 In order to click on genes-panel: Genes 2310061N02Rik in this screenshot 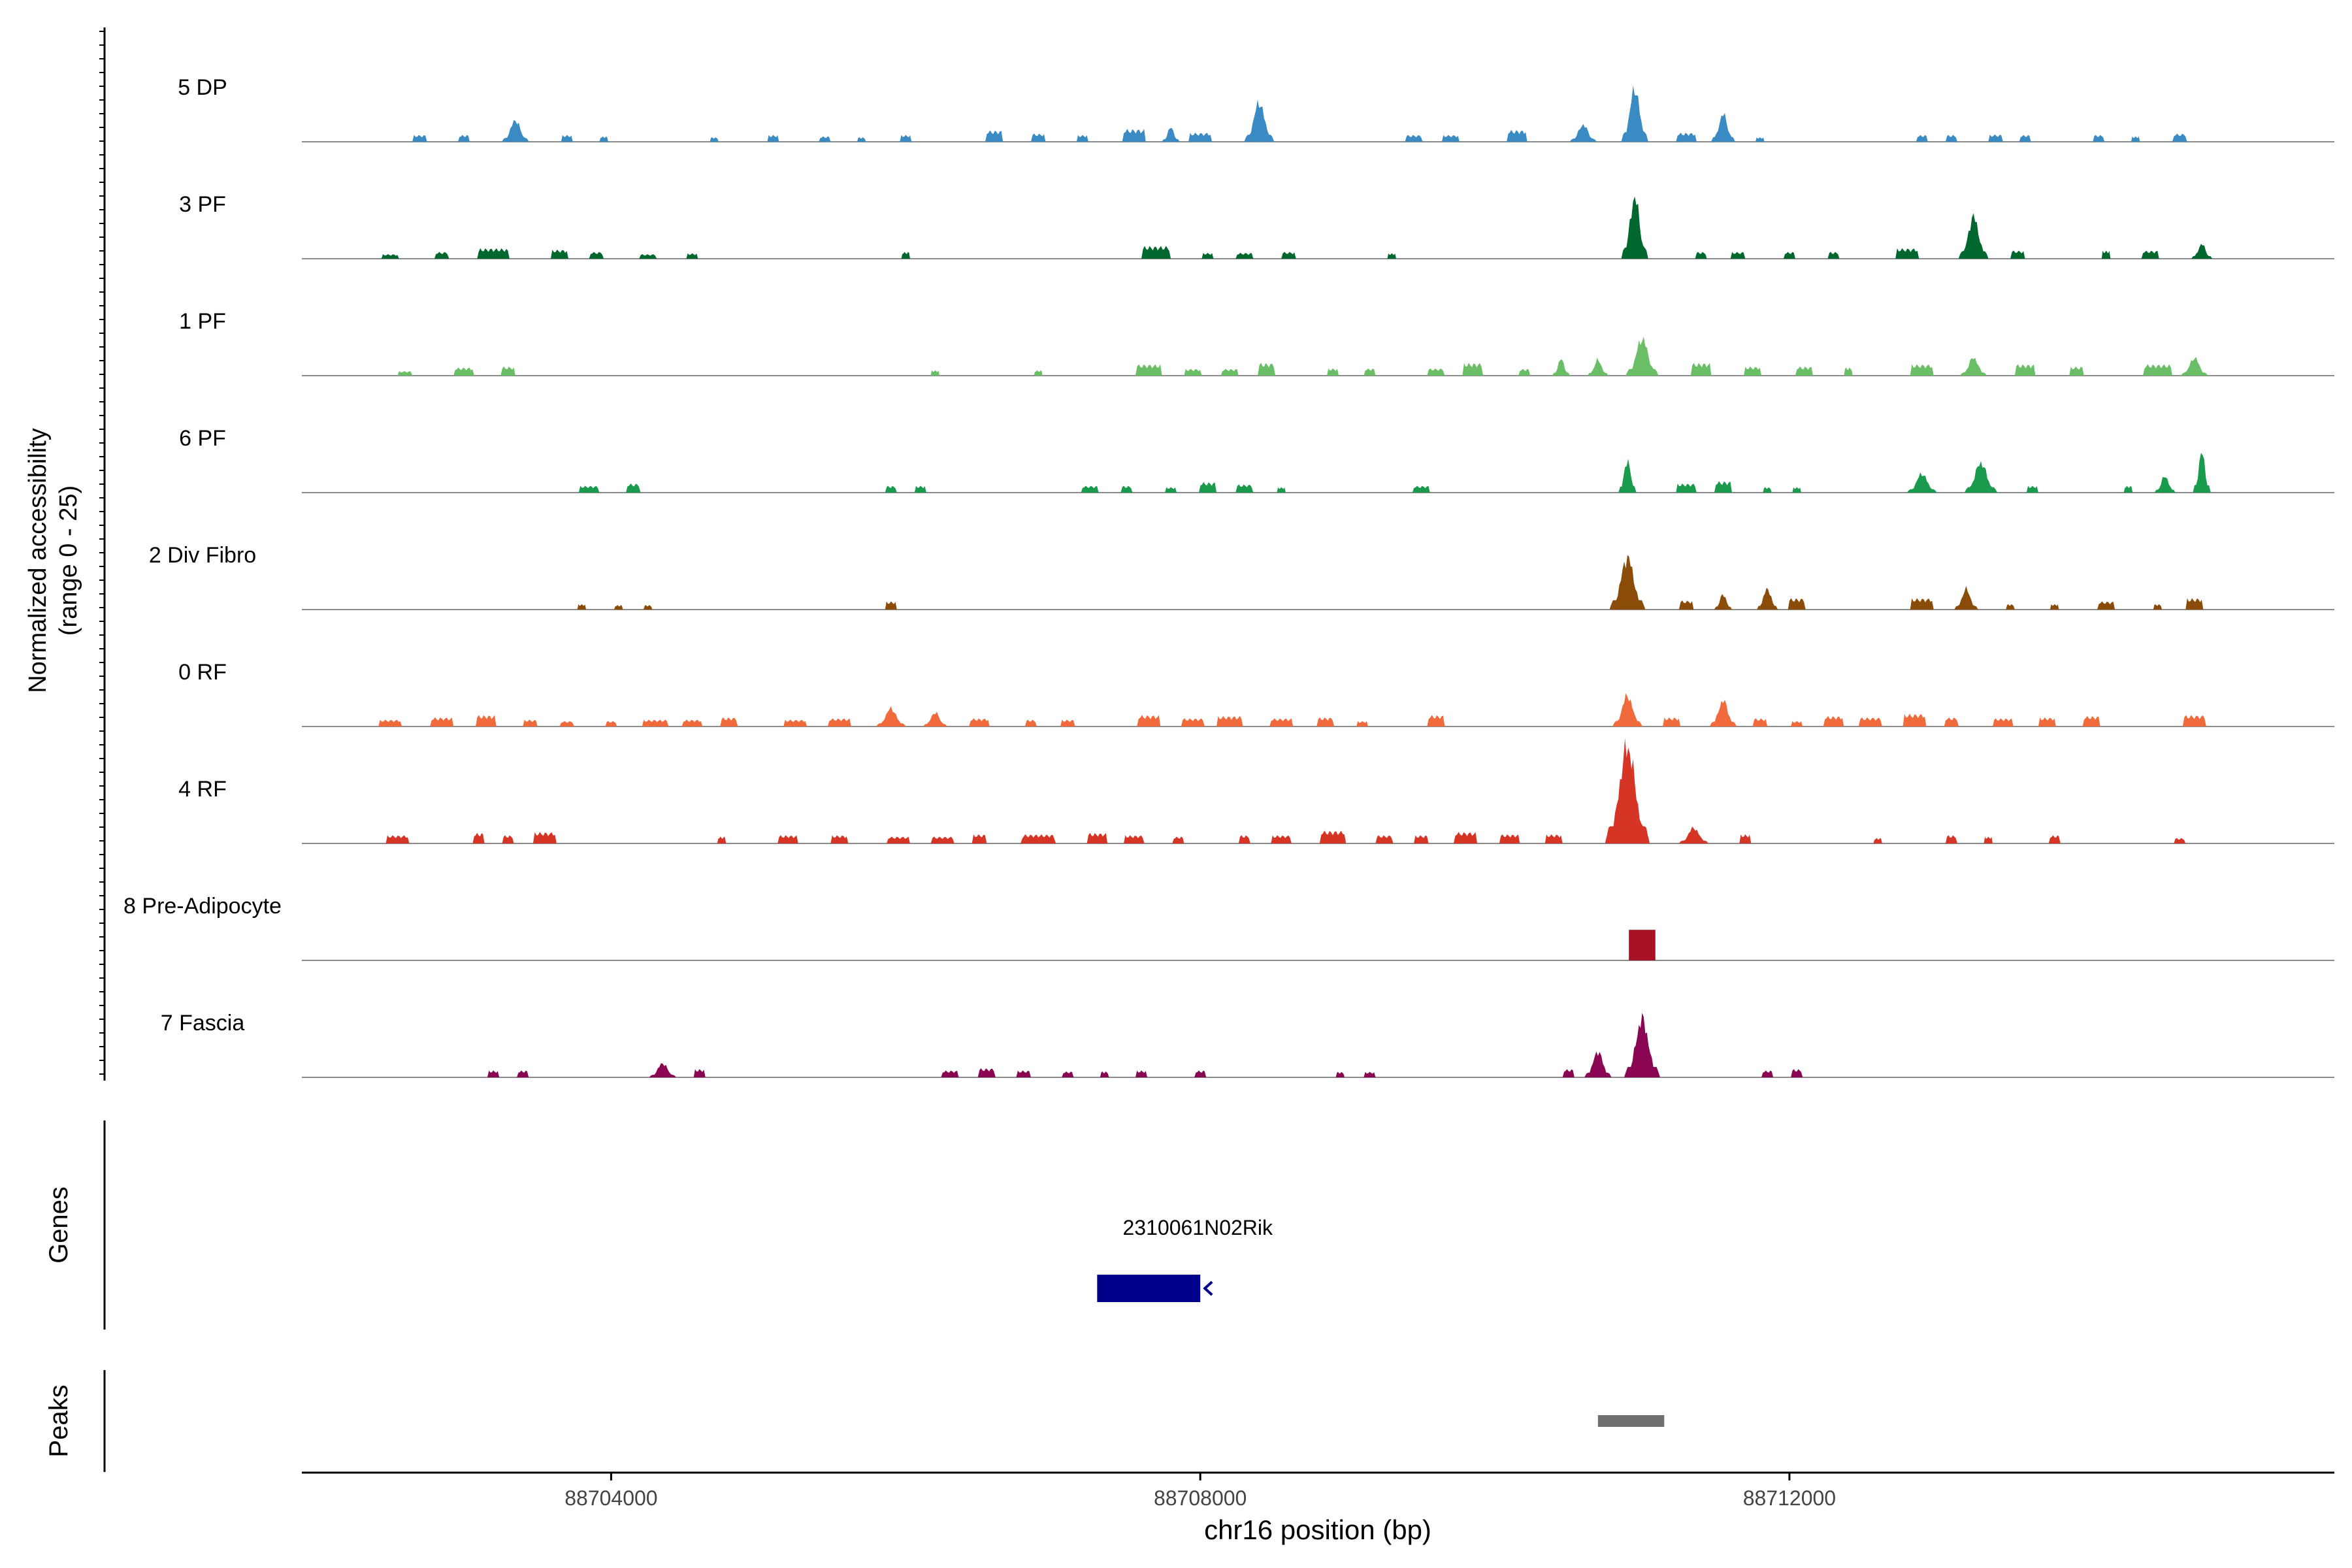, I will do `click(658, 1225)`.